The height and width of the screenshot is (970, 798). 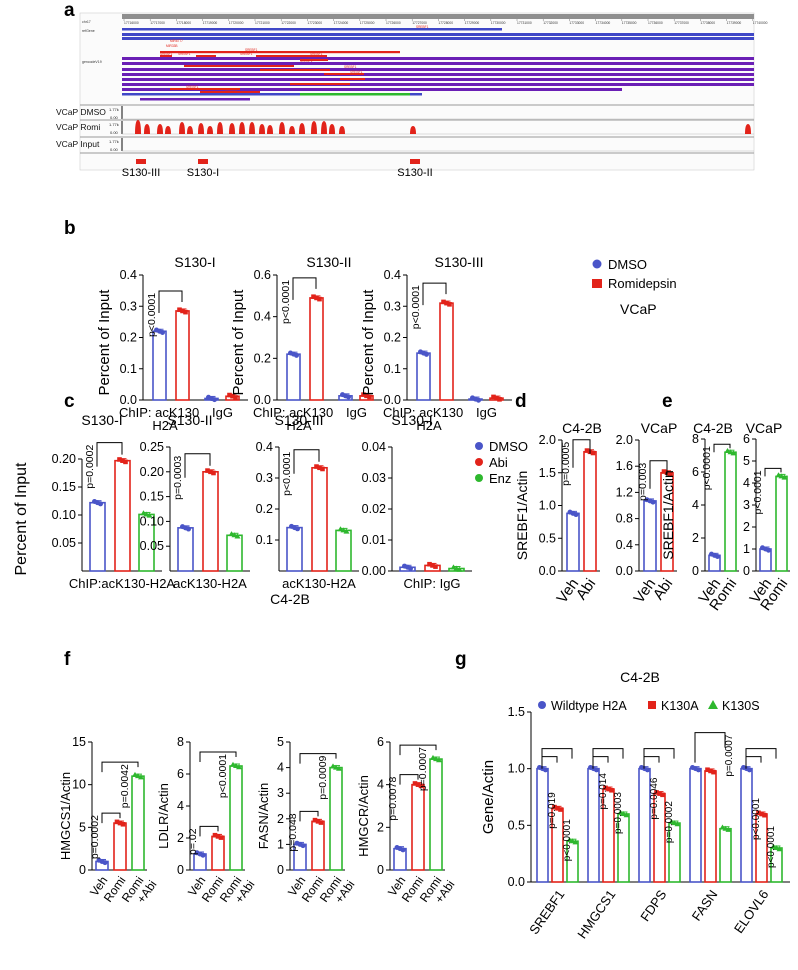 I want to click on y-tick-label: 2, so click(x=695, y=538).